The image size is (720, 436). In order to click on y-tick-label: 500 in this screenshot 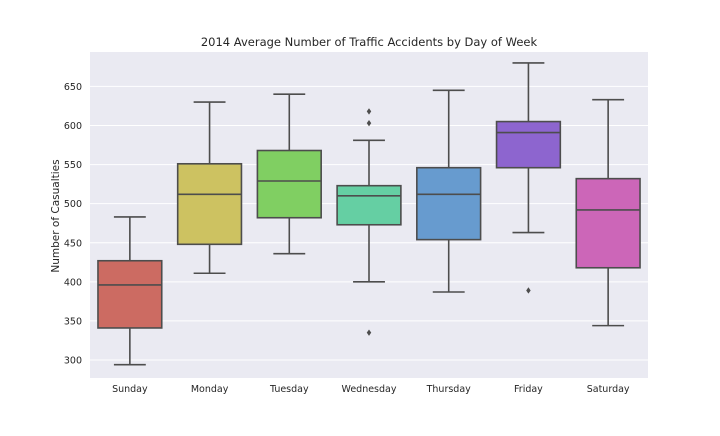, I will do `click(73, 204)`.